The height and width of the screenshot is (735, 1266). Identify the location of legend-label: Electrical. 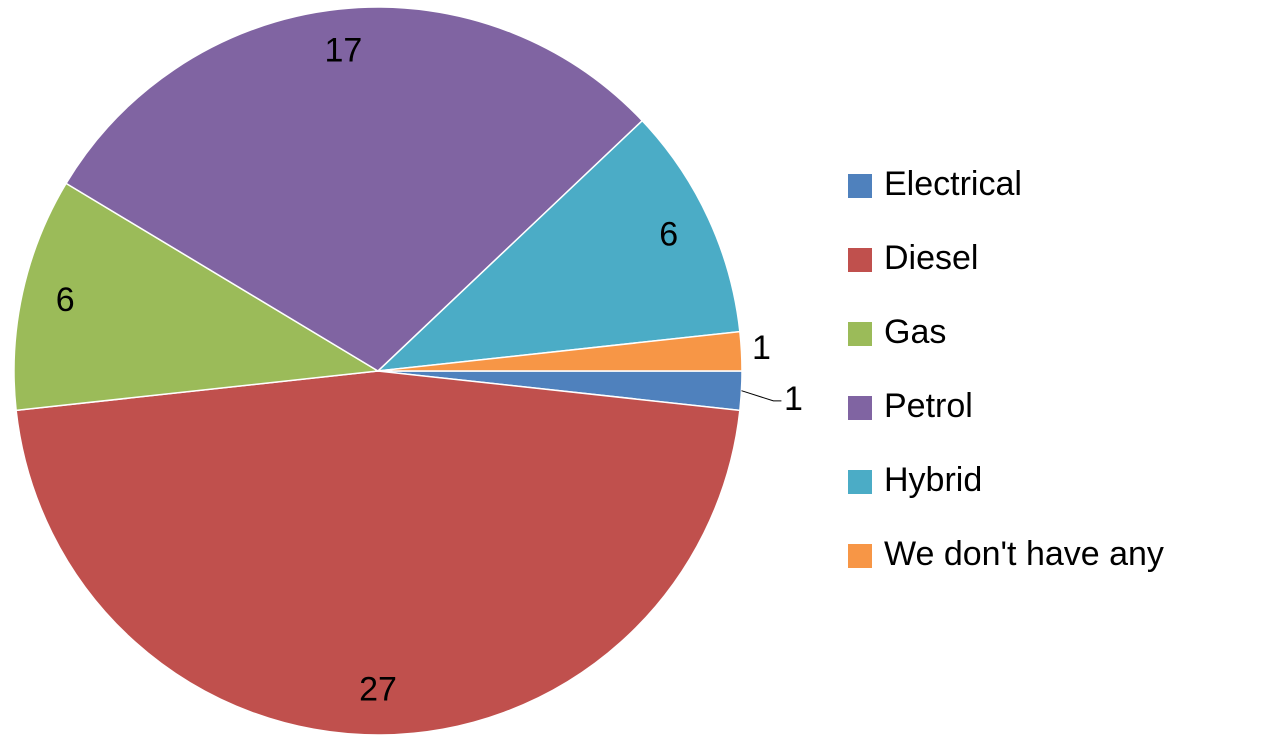
(953, 184).